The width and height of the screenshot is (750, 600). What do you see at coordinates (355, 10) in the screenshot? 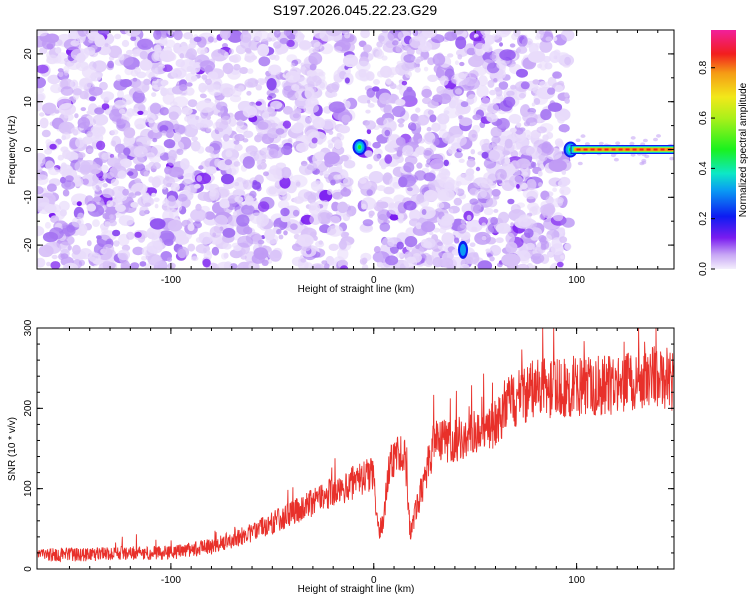
I see `chart-title: S197.2026.045.22.23.G29` at bounding box center [355, 10].